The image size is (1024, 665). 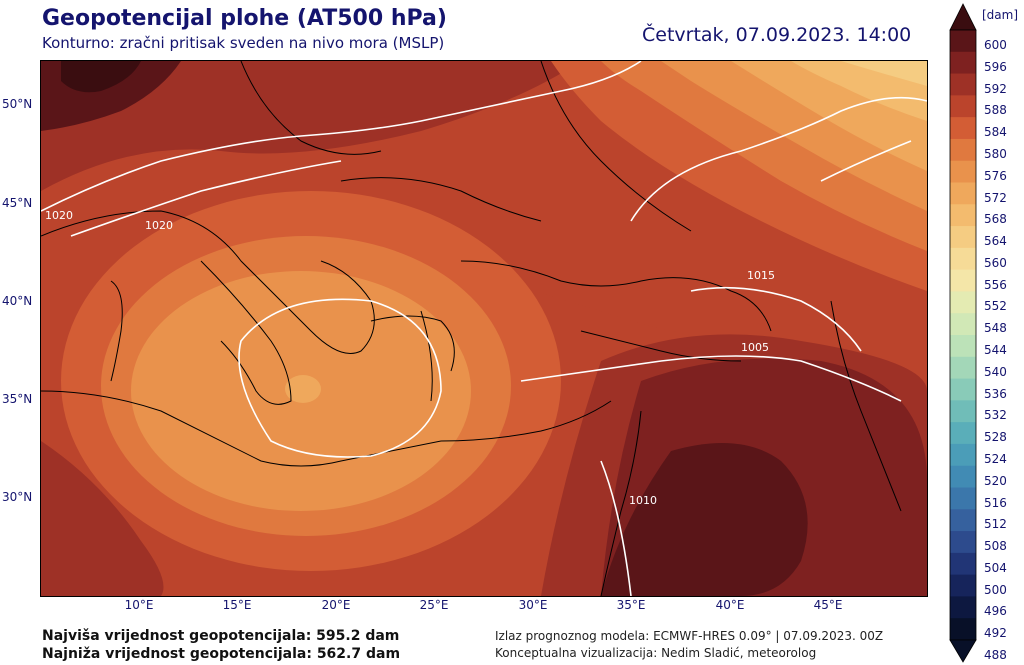 What do you see at coordinates (995, 415) in the screenshot?
I see `colorbar-label-532: 532` at bounding box center [995, 415].